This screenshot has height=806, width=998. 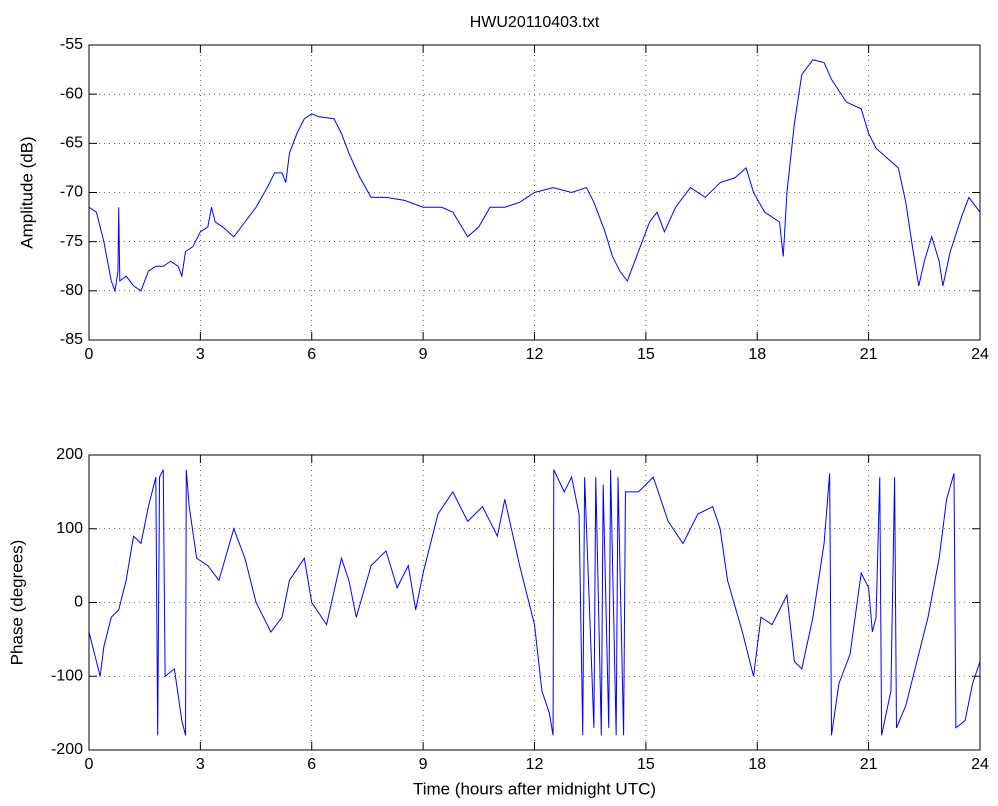 I want to click on y-tick-label: 100, so click(x=69, y=528).